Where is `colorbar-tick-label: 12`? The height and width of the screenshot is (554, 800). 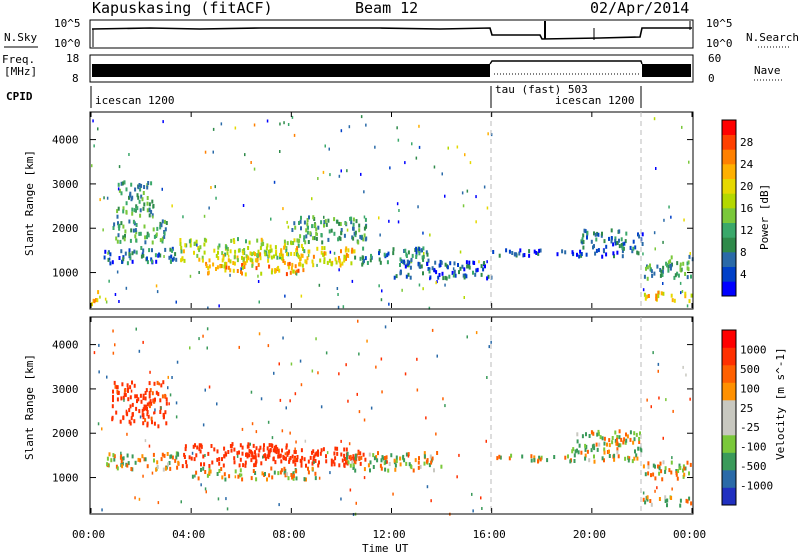
colorbar-tick-label: 12 is located at coordinates (746, 230).